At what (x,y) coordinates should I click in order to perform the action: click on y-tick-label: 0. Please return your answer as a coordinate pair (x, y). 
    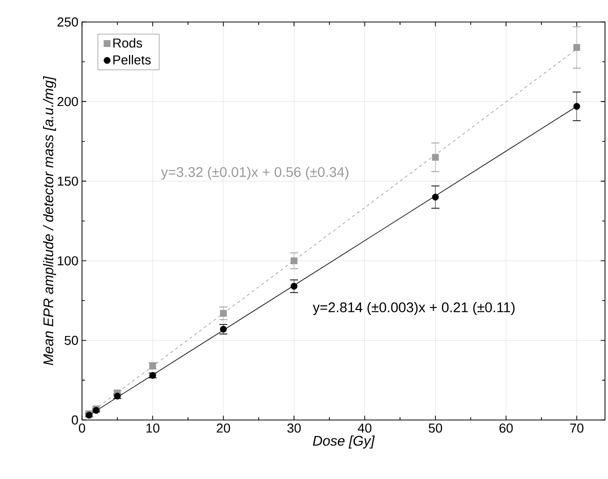
    Looking at the image, I should click on (75, 420).